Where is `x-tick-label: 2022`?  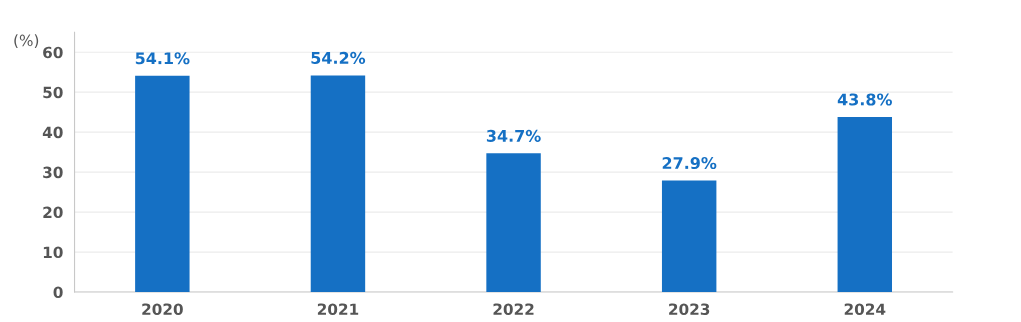
x-tick-label: 2022 is located at coordinates (513, 309).